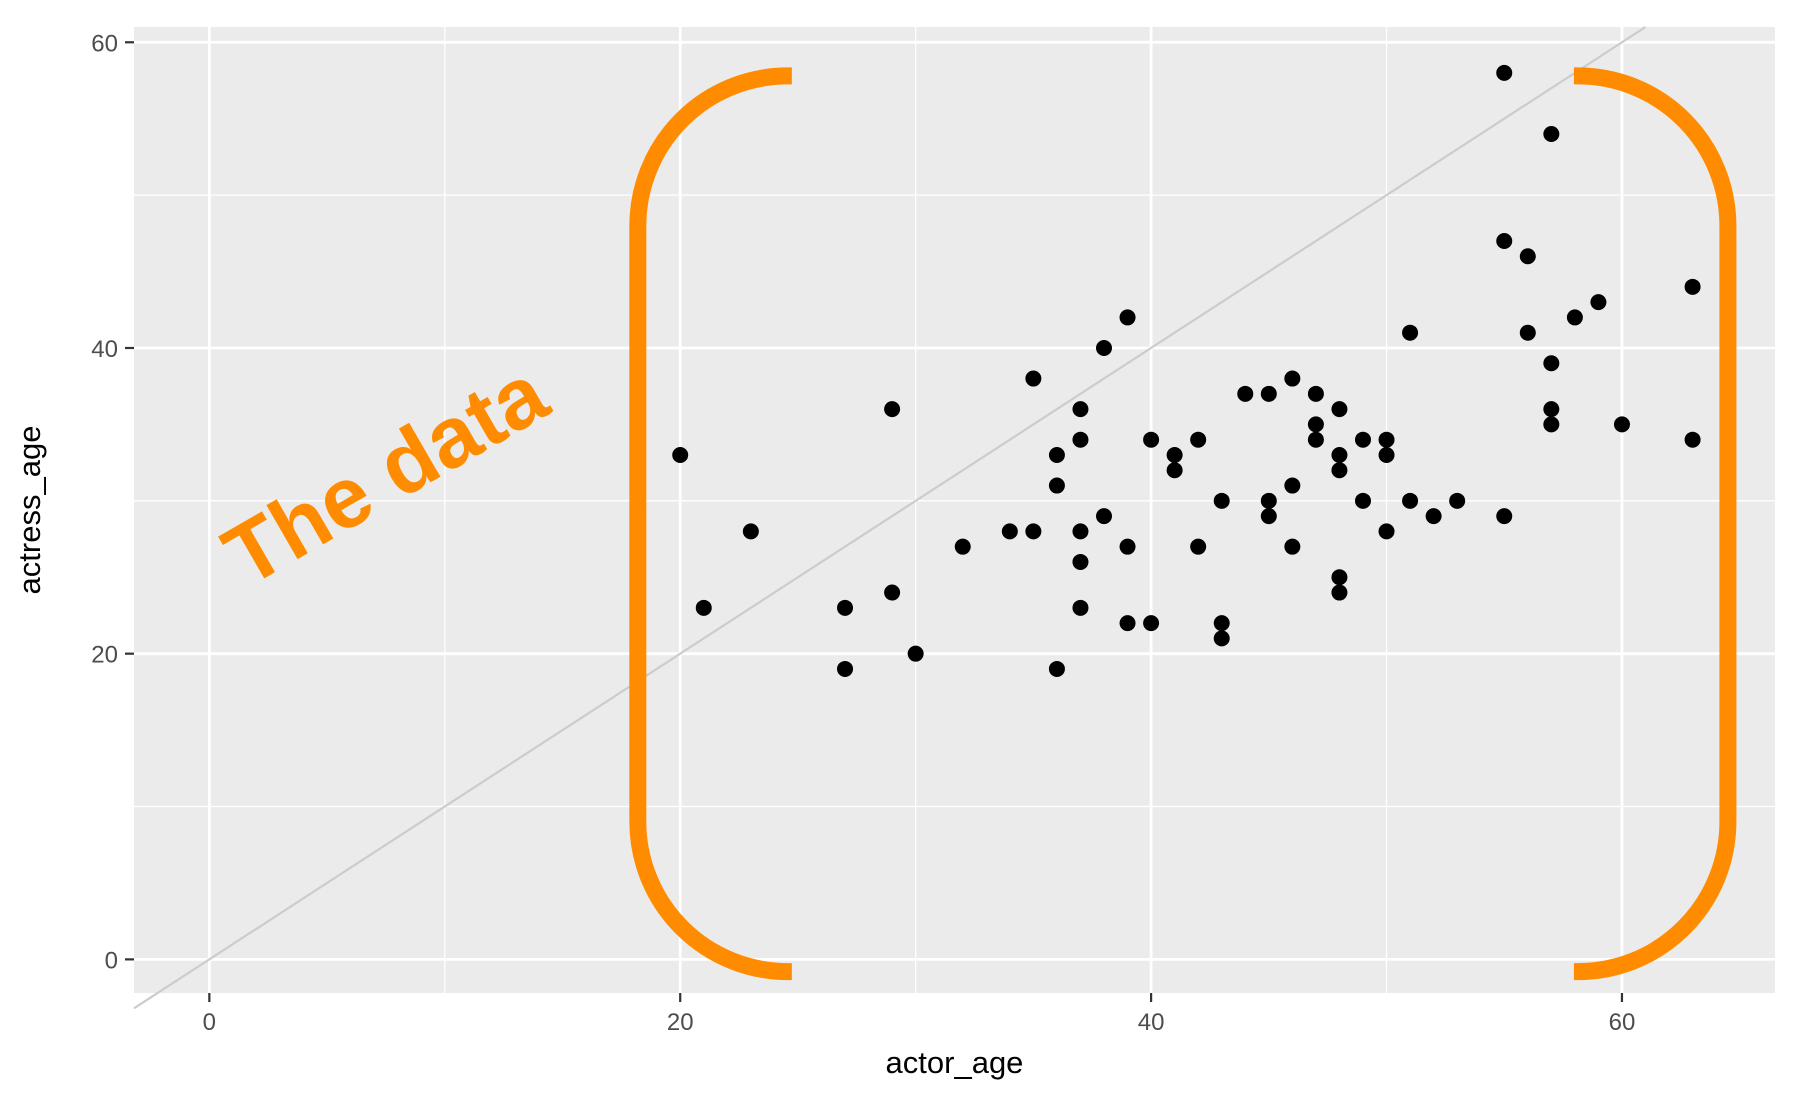  I want to click on x-tick-label: 0, so click(209, 1022).